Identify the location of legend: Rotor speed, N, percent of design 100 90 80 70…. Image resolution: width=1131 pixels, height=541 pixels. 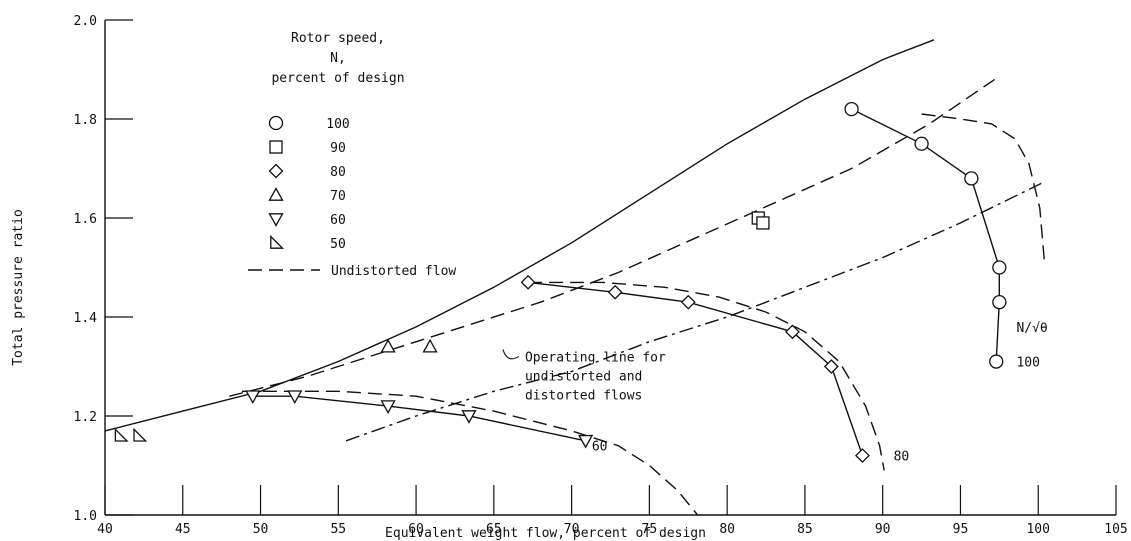
(352, 155).